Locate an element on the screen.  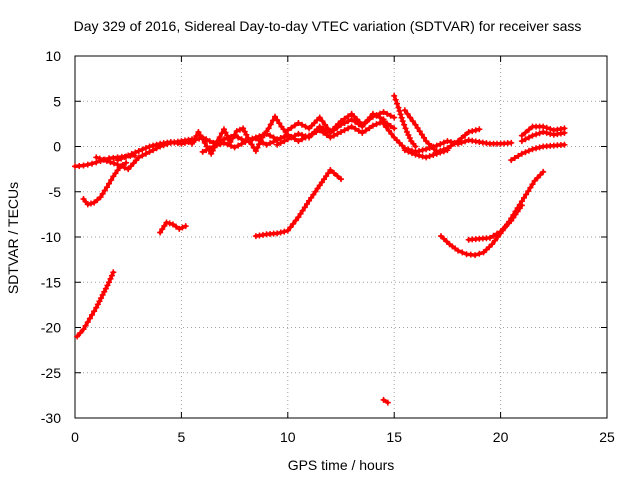
x-tick-label: 5 is located at coordinates (182, 437).